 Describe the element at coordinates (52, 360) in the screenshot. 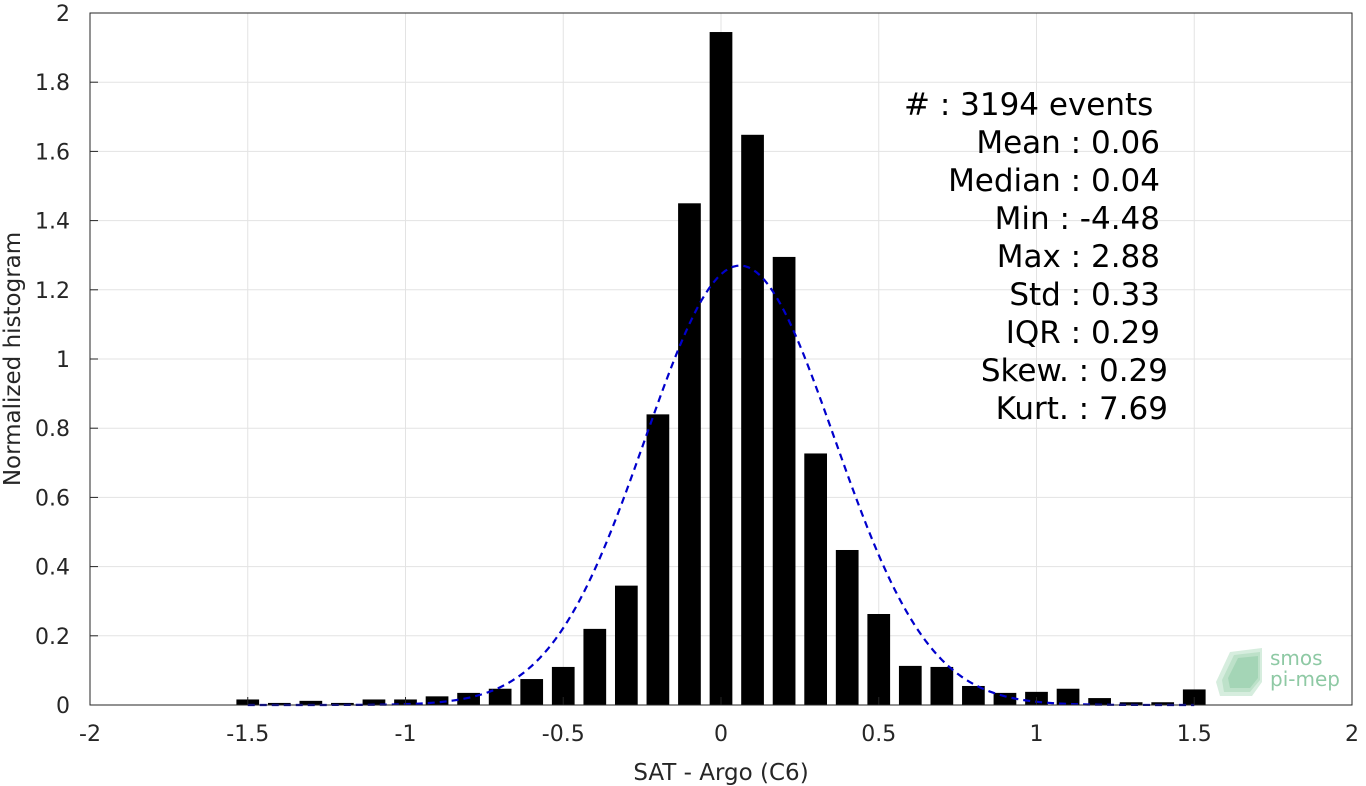

I see `y-tick-labels: 0 0.2 0.4 0.6 0.8 1 1.2 1.4 1.6 1.8 2` at that location.